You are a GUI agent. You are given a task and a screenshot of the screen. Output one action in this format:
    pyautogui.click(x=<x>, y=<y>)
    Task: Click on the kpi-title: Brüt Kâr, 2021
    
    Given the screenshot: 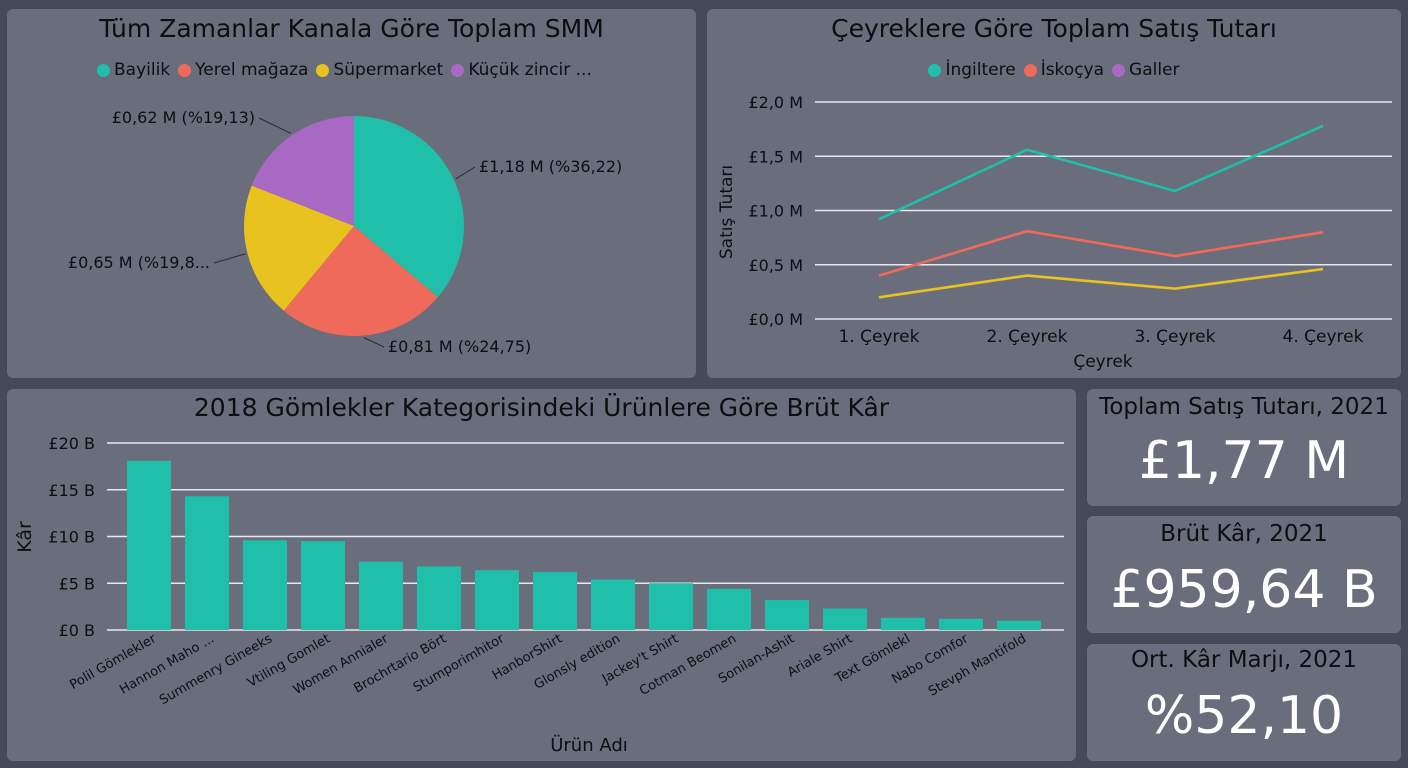 What is the action you would take?
    pyautogui.click(x=1244, y=534)
    